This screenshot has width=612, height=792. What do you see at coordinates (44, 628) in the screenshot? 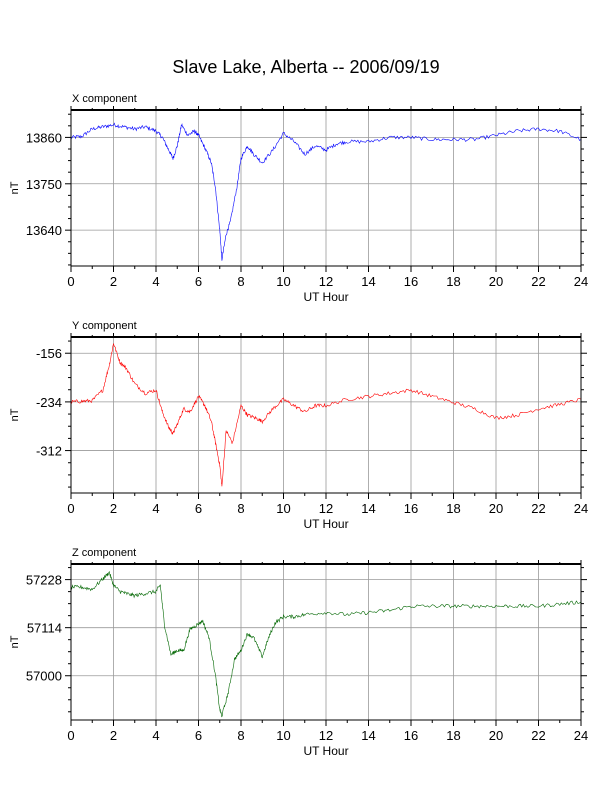
I see `y-tick-label: 57114` at bounding box center [44, 628].